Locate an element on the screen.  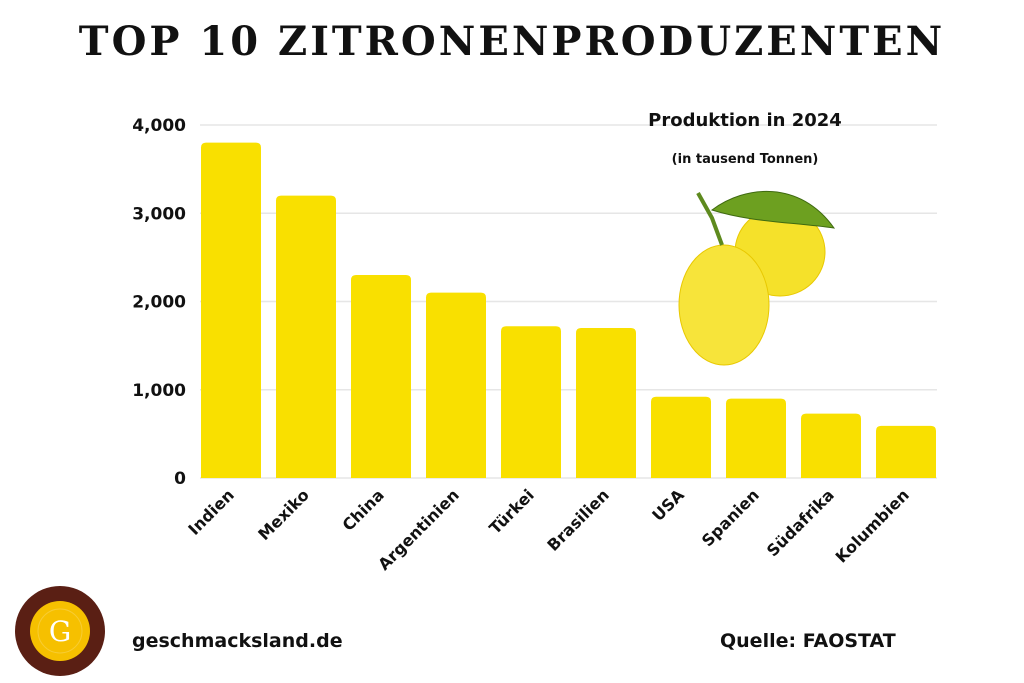
source-label: Quelle: FAOSTAT is located at coordinates (808, 641).